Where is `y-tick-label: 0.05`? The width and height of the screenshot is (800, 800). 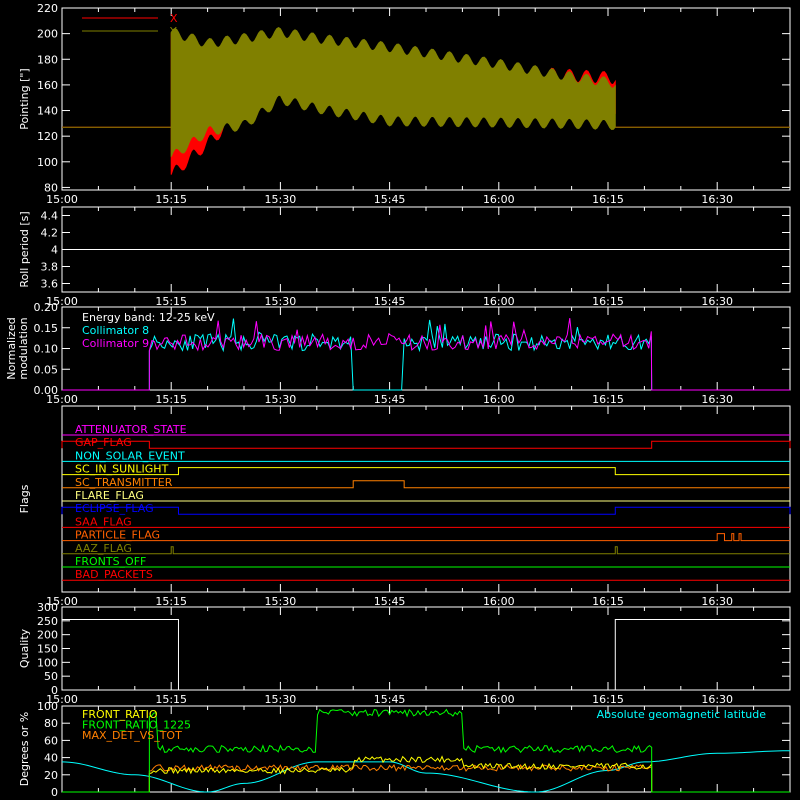 y-tick-label: 0.05 is located at coordinates (46, 369).